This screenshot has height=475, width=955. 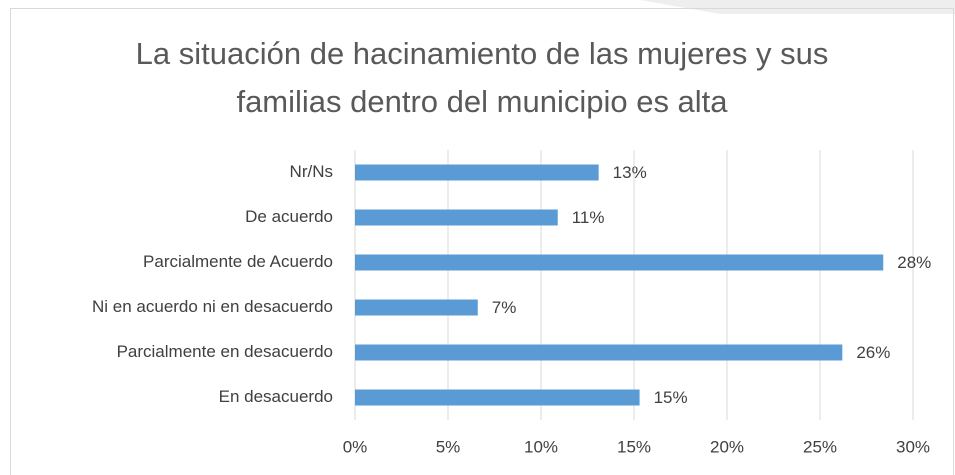 I want to click on data-label: 15%, so click(x=671, y=397).